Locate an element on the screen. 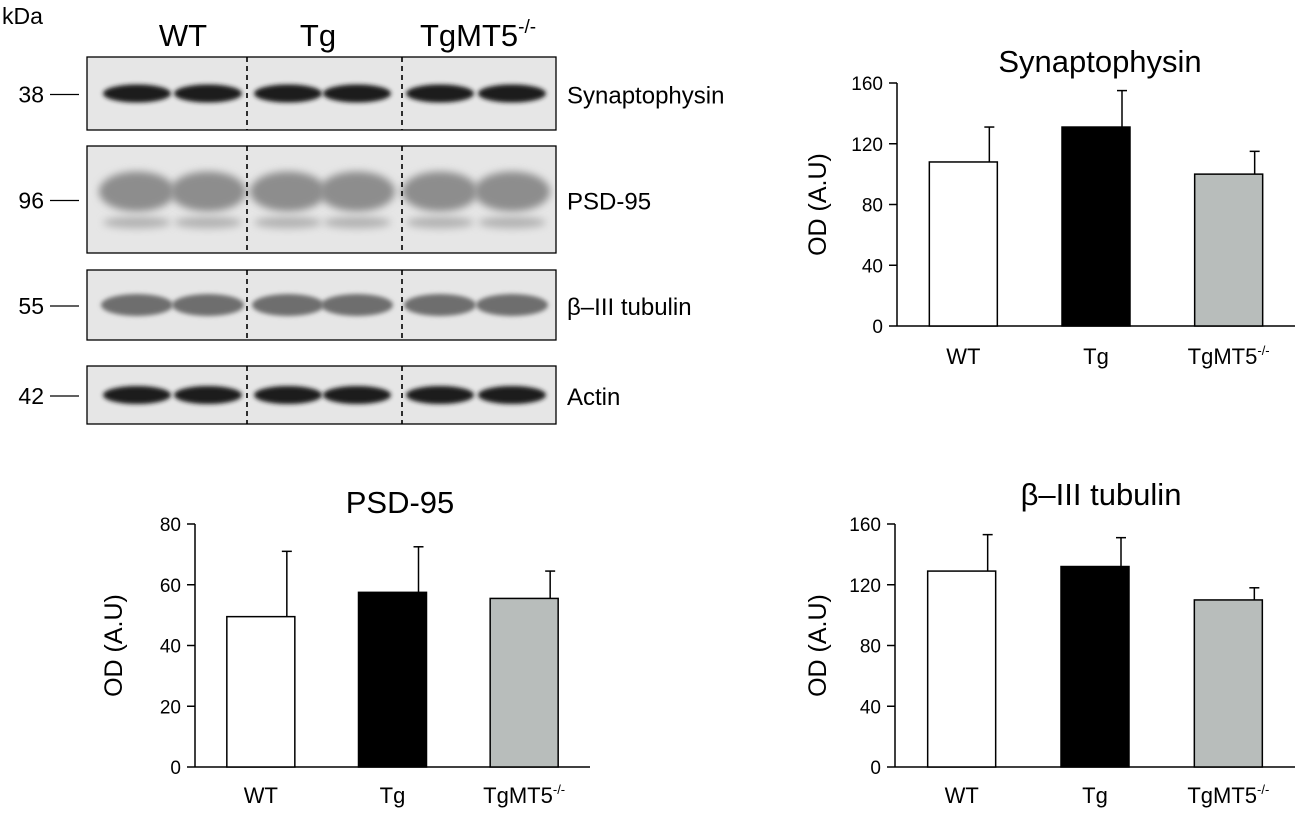  blot-panel-actin: 42 Actin is located at coordinates (319, 395).